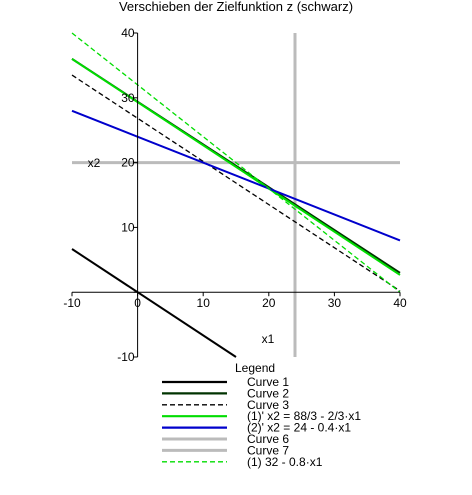 This screenshot has height=495, width=472. Describe the element at coordinates (72, 303) in the screenshot. I see `x-tick-label: -10` at that location.